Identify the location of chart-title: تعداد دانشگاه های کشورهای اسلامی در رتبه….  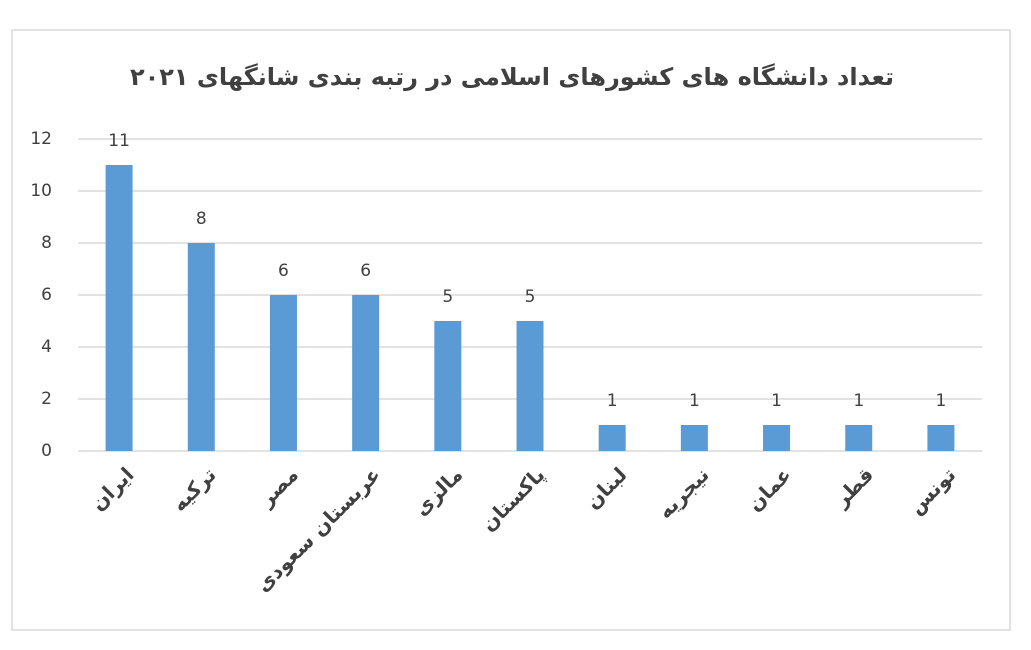
(512, 77).